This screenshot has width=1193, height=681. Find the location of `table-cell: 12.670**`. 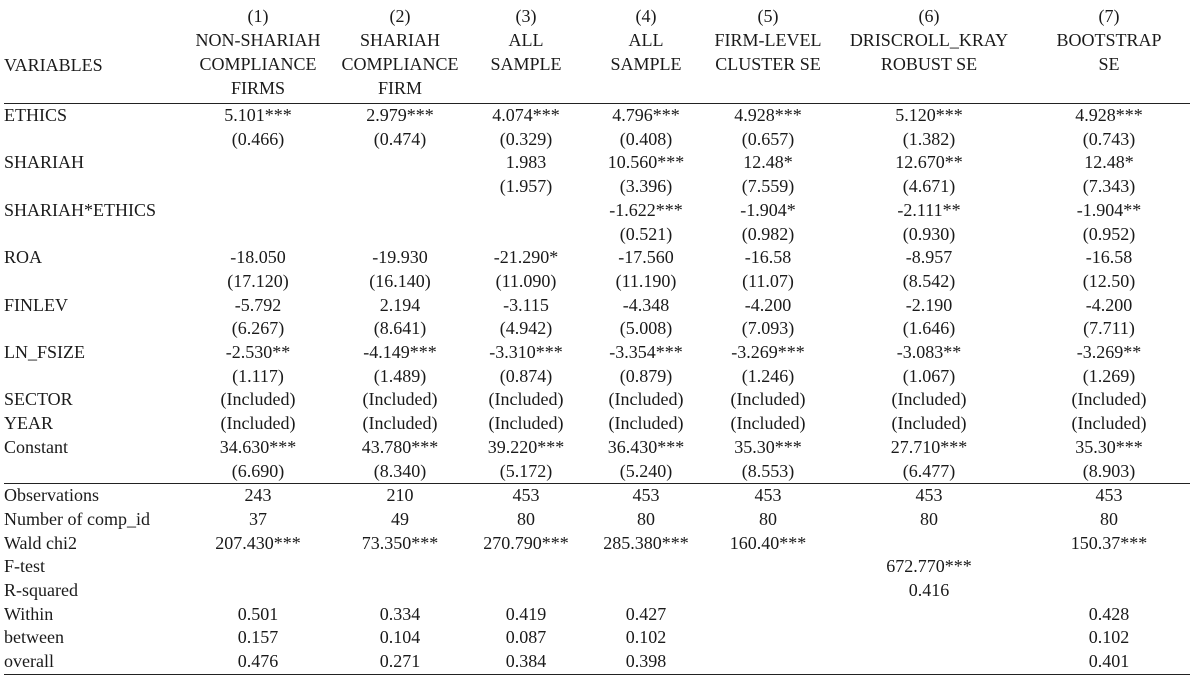

table-cell: 12.670** is located at coordinates (929, 162).